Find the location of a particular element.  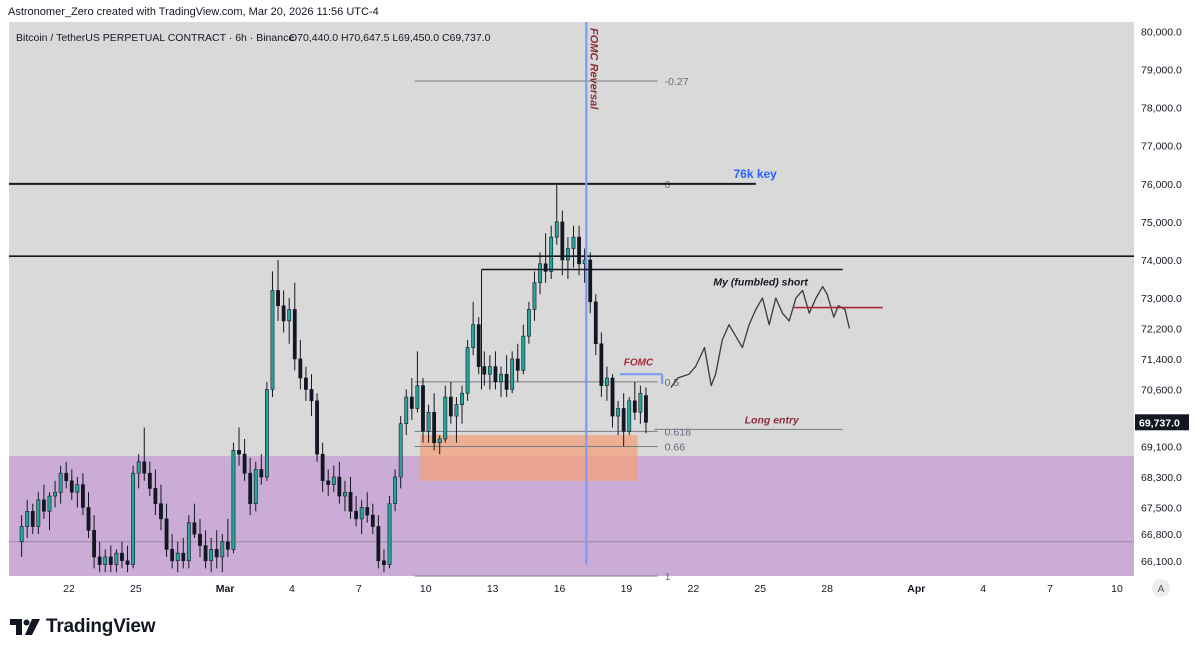

price-tick-label: 79,000.0 is located at coordinates (1161, 71).